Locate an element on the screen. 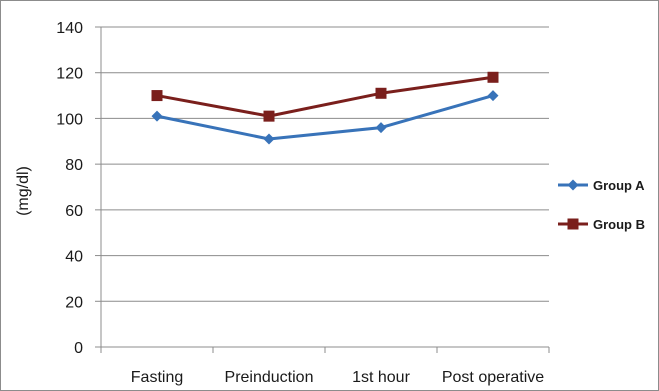 The width and height of the screenshot is (659, 391). series-line-group-b is located at coordinates (325, 96).